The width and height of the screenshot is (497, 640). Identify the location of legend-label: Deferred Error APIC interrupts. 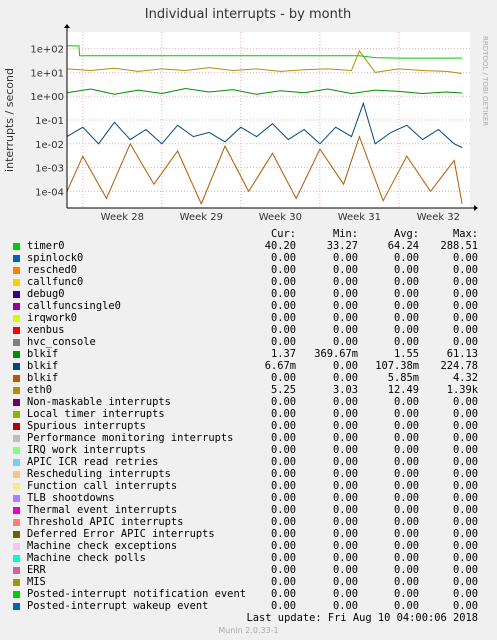
(121, 534).